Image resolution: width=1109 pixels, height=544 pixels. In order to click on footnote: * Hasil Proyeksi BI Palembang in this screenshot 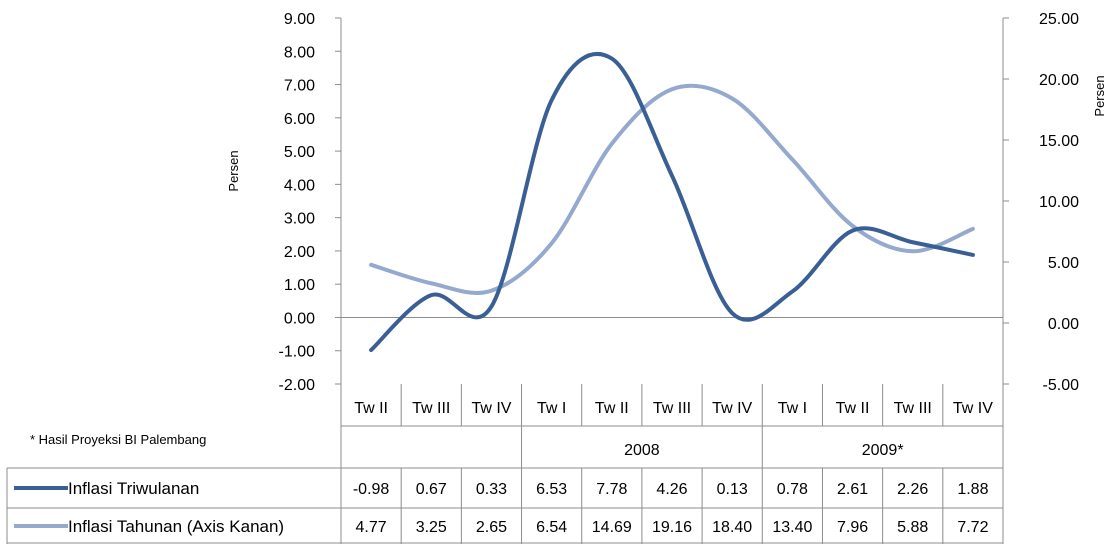, I will do `click(118, 439)`.